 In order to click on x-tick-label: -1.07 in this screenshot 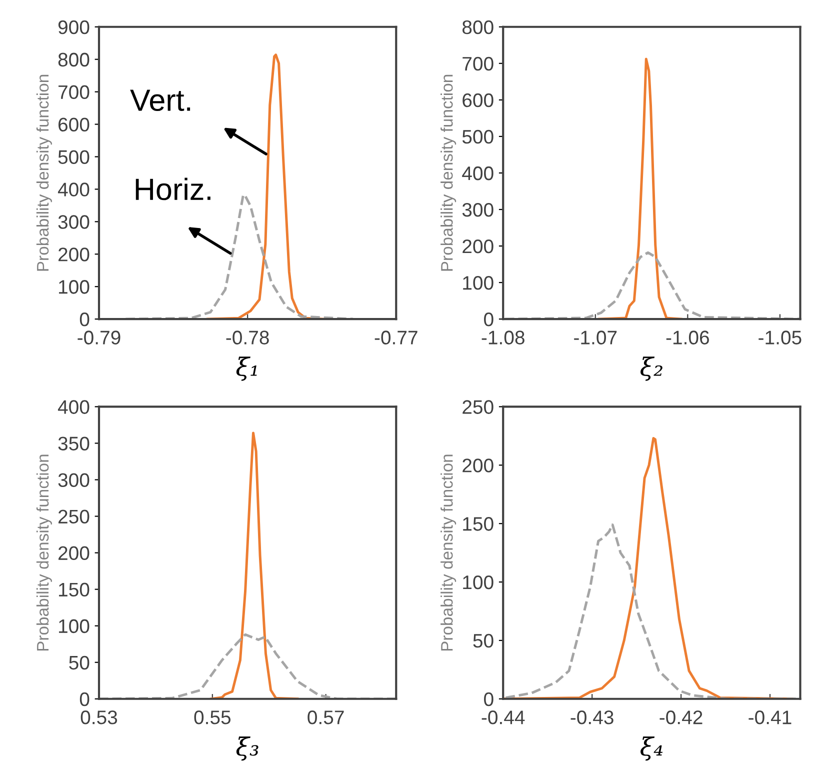, I will do `click(595, 337)`.